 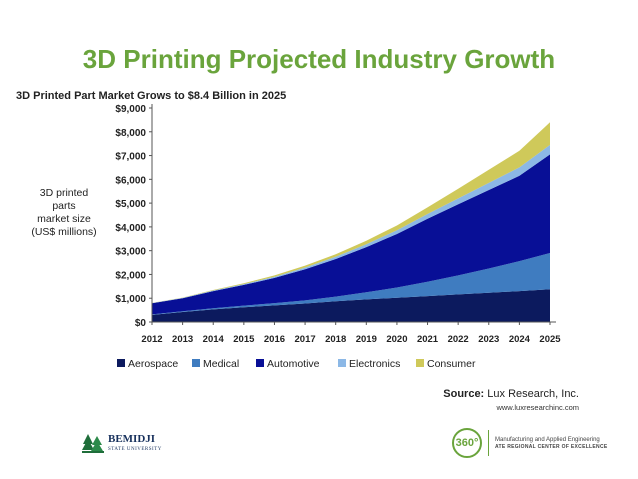 What do you see at coordinates (428, 339) in the screenshot?
I see `x-tick-label: 2021` at bounding box center [428, 339].